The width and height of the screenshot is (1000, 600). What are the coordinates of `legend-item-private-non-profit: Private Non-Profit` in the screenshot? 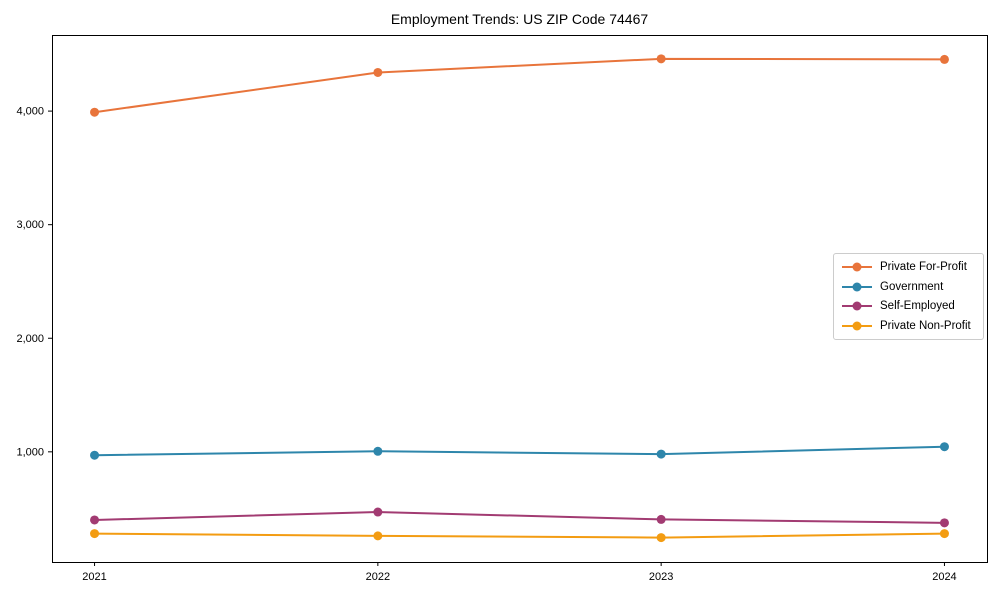 It's located at (908, 326).